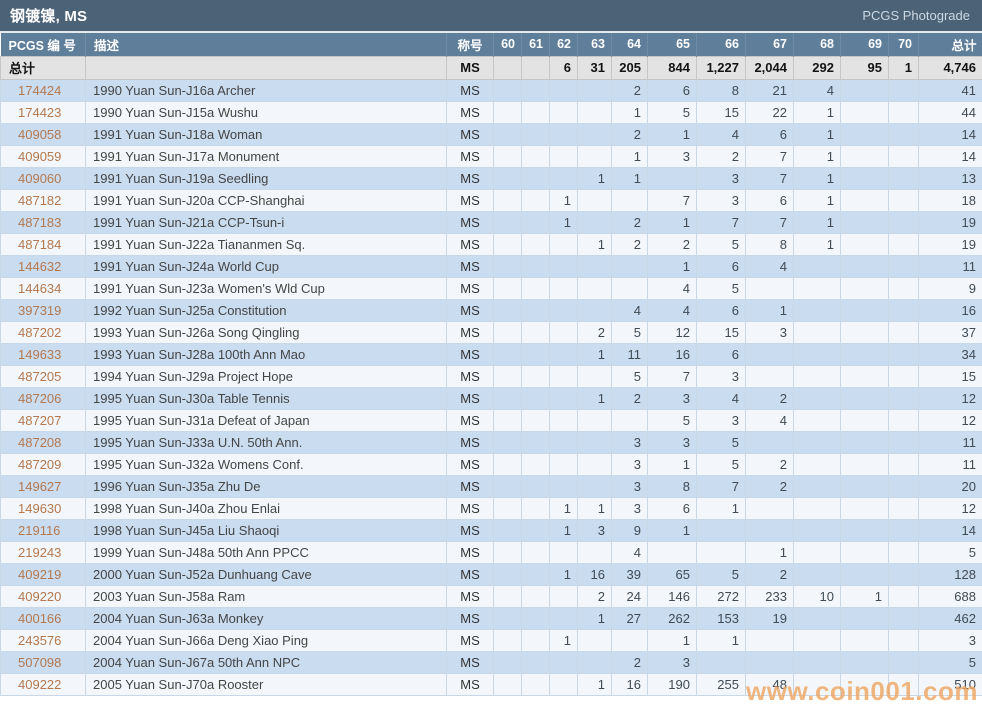 The width and height of the screenshot is (982, 722). What do you see at coordinates (43, 134) in the screenshot?
I see `pcgs-number-link: 409058` at bounding box center [43, 134].